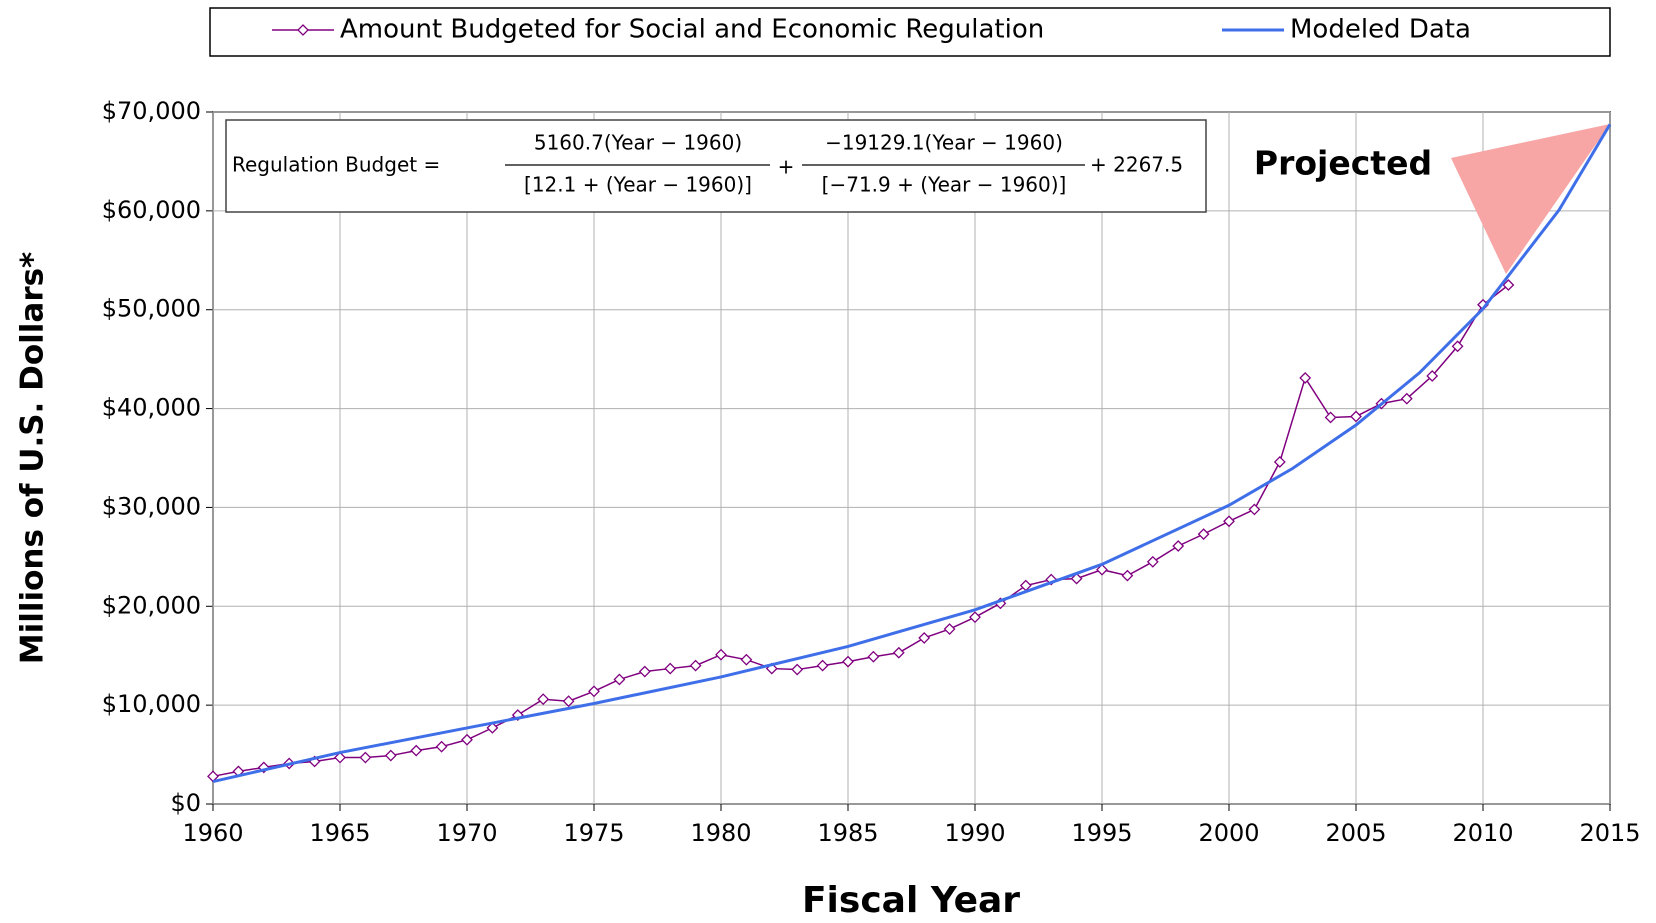 The image size is (1656, 923). I want to click on equation-num: 5160.7(Year − 1960), so click(638, 143).